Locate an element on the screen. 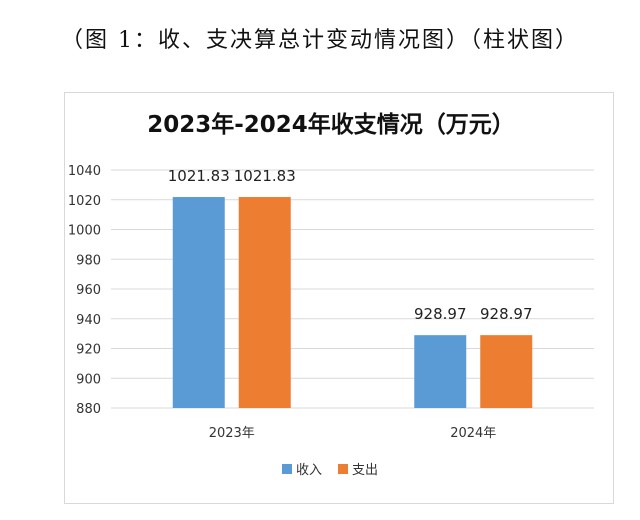 Image resolution: width=640 pixels, height=520 pixels. x-axis: 2023年 2024年 is located at coordinates (353, 433).